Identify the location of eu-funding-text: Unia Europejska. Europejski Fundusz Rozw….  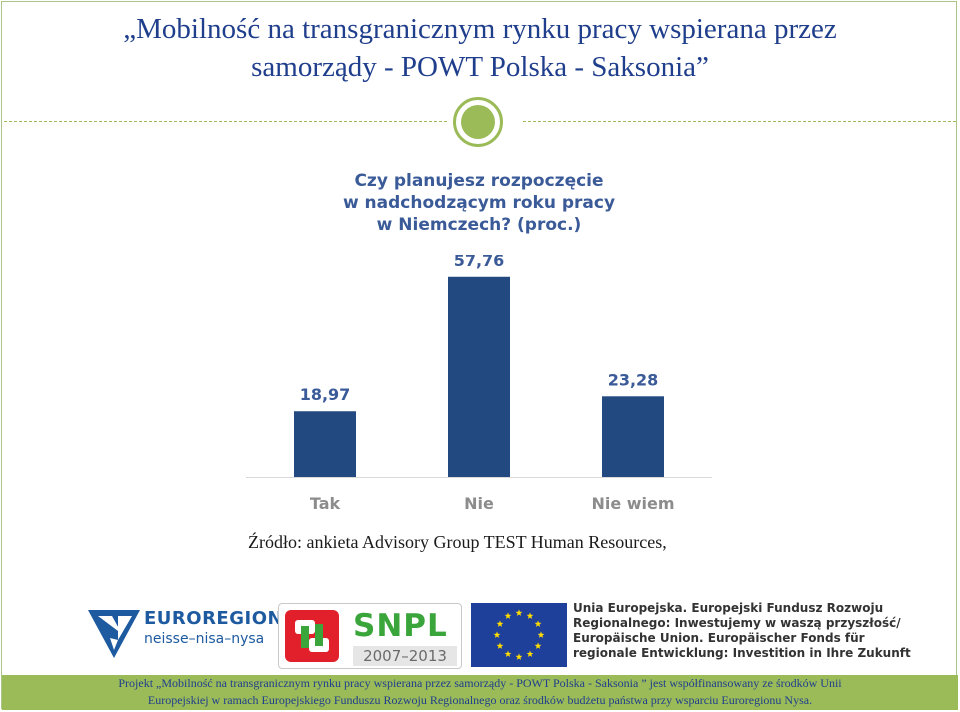
(742, 631).